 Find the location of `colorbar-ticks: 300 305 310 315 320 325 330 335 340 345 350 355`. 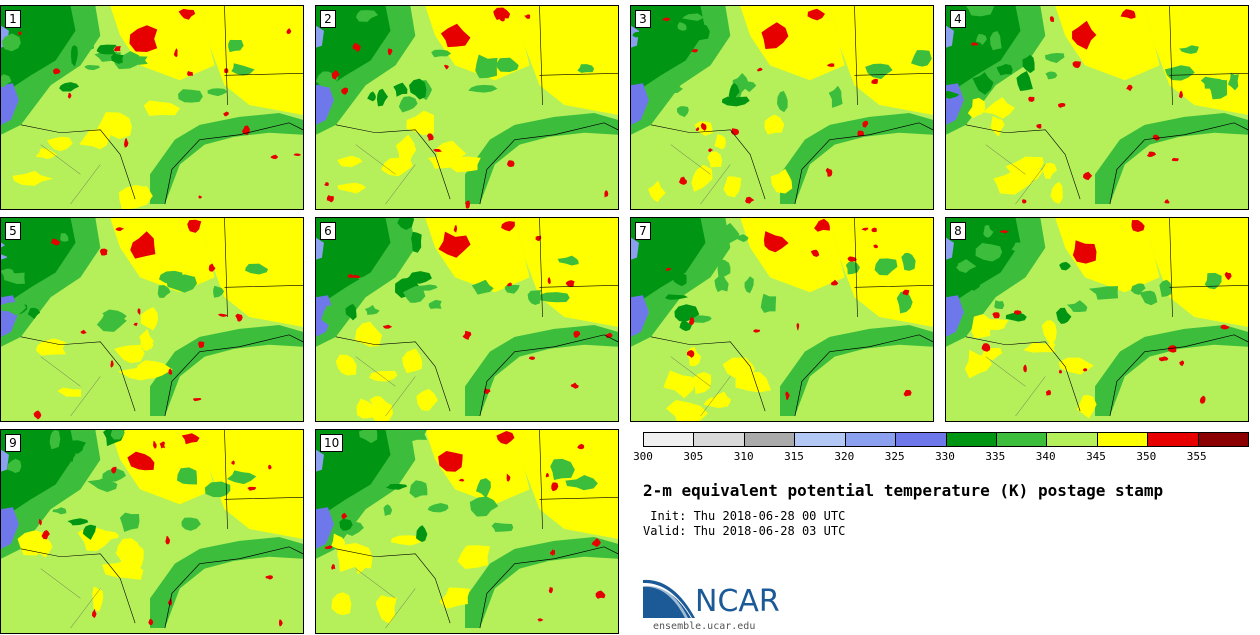

colorbar-ticks: 300 305 310 315 320 325 330 335 340 345 350 355 is located at coordinates (940, 458).